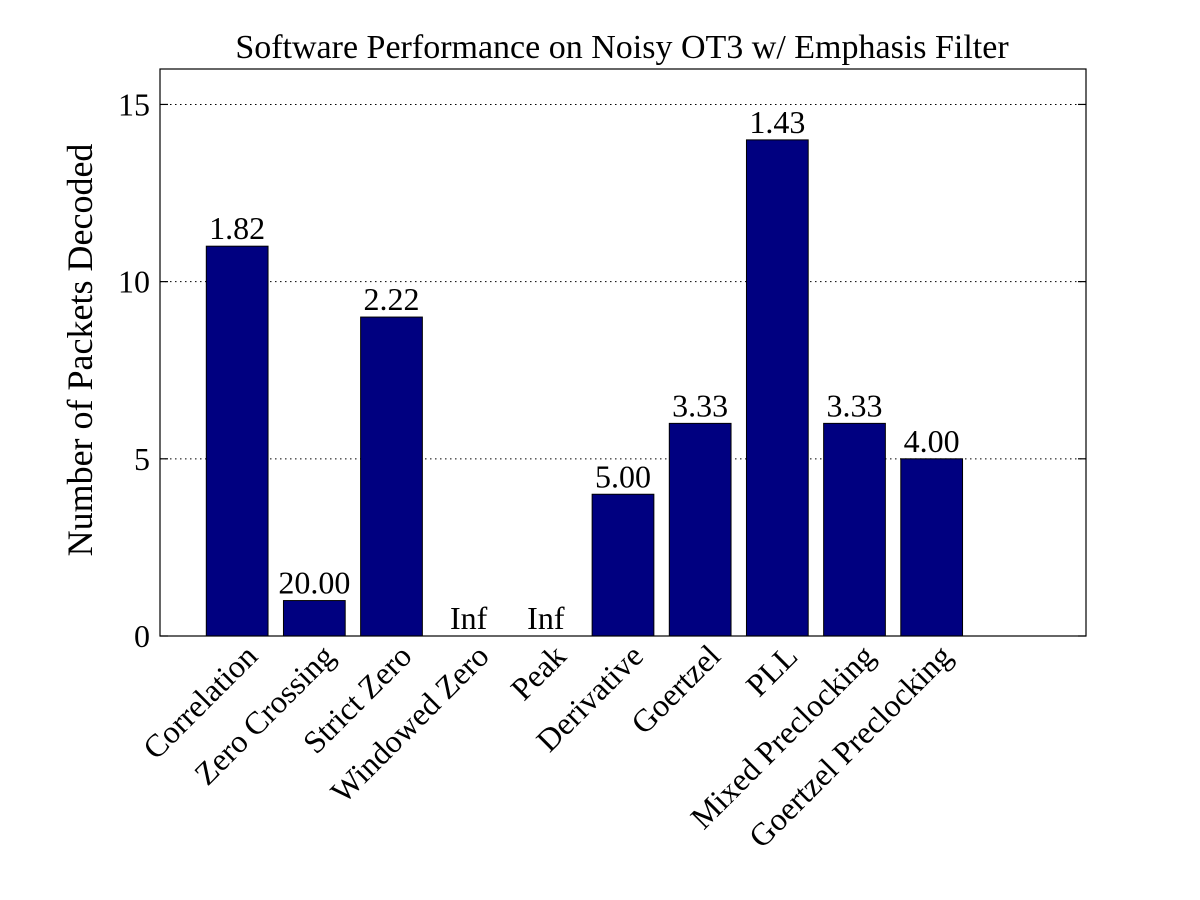  Describe the element at coordinates (932, 441) in the screenshot. I see `data-label: 4.00` at that location.